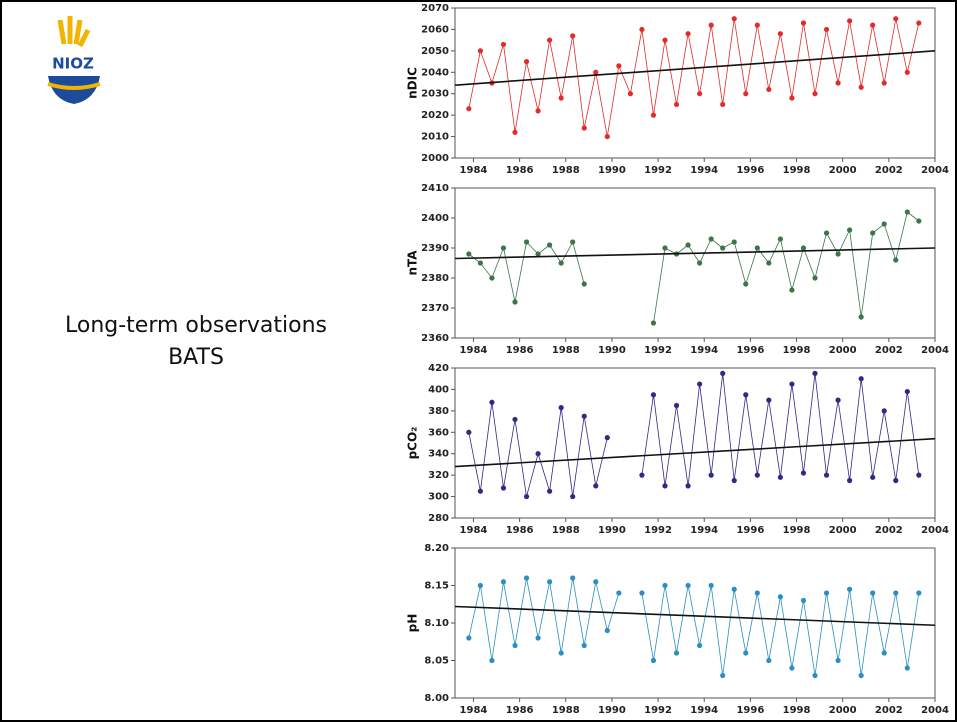 This screenshot has height=722, width=957. I want to click on y-tick-label: 2000, so click(435, 158).